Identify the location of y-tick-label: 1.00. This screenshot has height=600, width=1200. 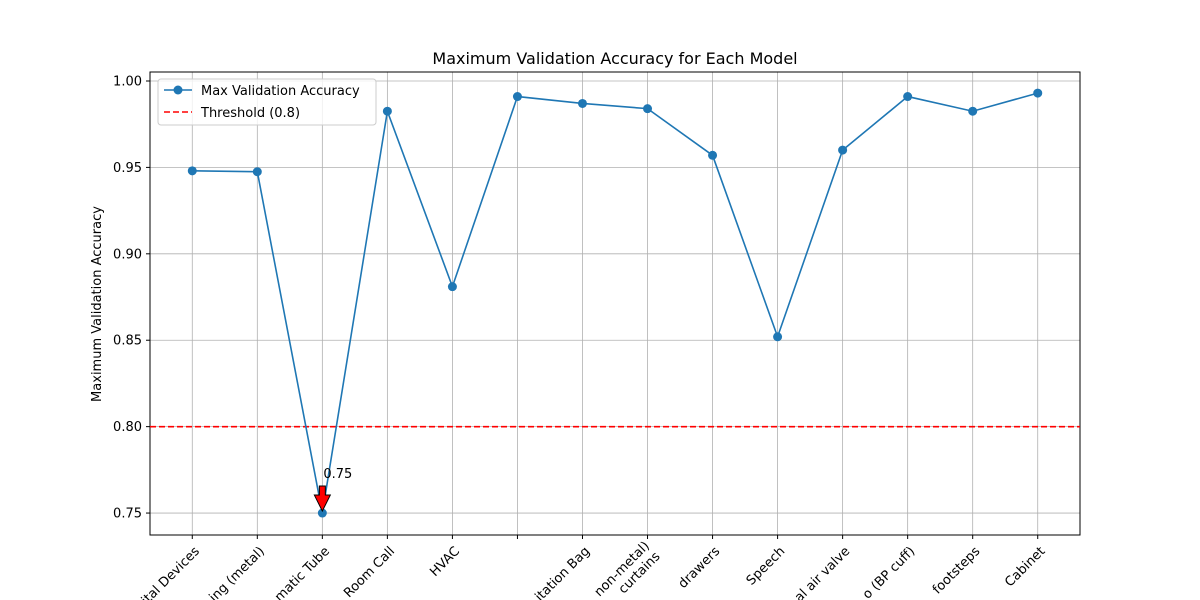
(127, 81).